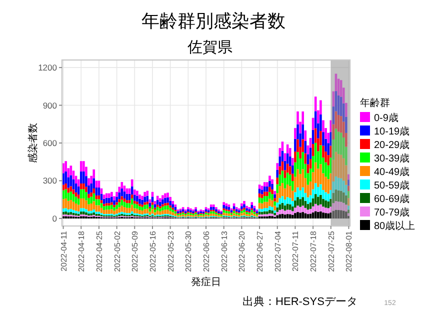 The image size is (427, 320). I want to click on legend-label: 60-69歳, so click(392, 199).